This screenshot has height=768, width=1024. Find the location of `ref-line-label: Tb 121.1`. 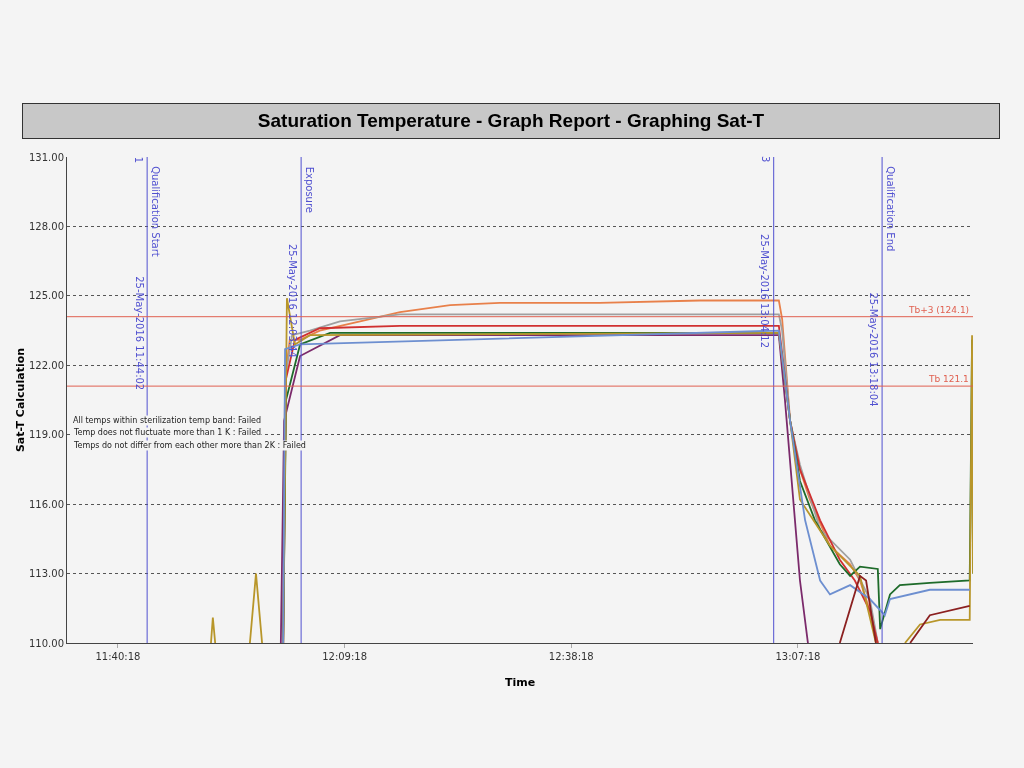

ref-line-label: Tb 121.1 is located at coordinates (948, 379).